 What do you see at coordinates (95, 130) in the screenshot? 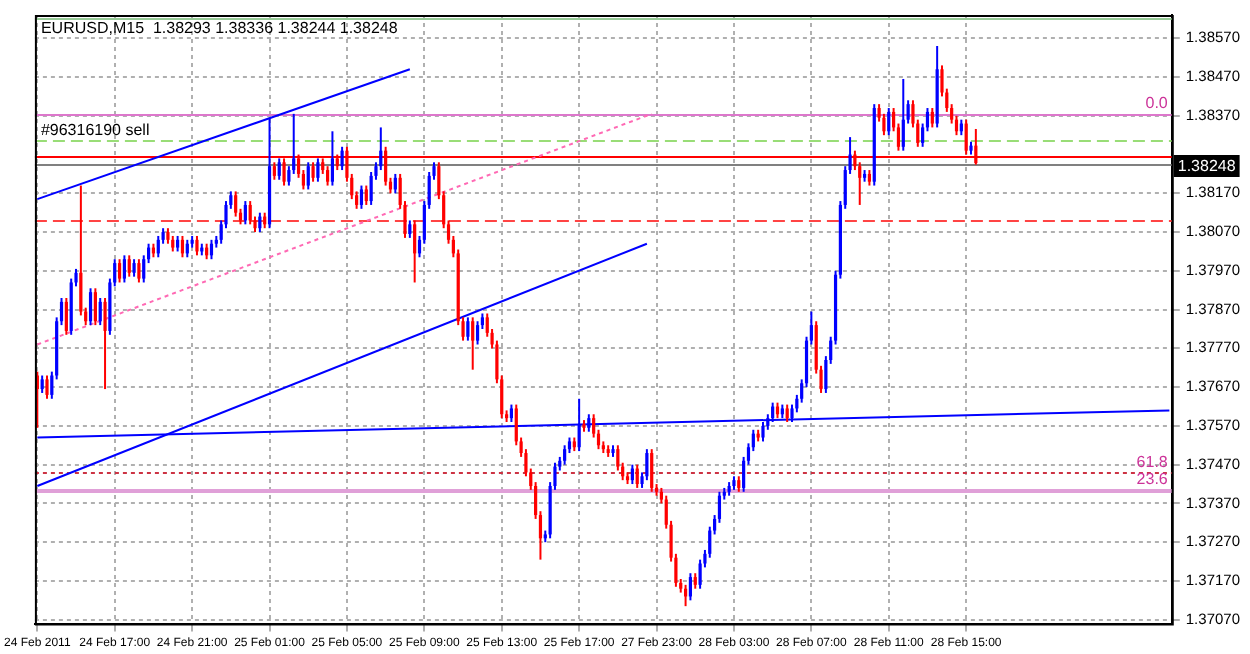
I see `ref-line-label: #96316190 sell` at bounding box center [95, 130].